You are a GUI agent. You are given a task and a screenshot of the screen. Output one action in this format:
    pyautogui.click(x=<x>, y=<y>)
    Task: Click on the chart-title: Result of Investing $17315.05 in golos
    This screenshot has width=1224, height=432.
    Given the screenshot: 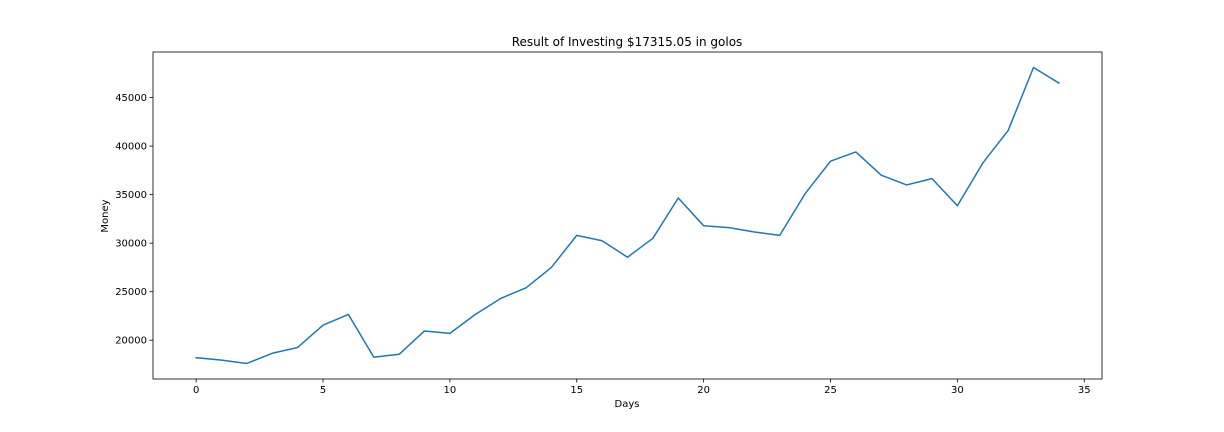 What is the action you would take?
    pyautogui.click(x=627, y=42)
    